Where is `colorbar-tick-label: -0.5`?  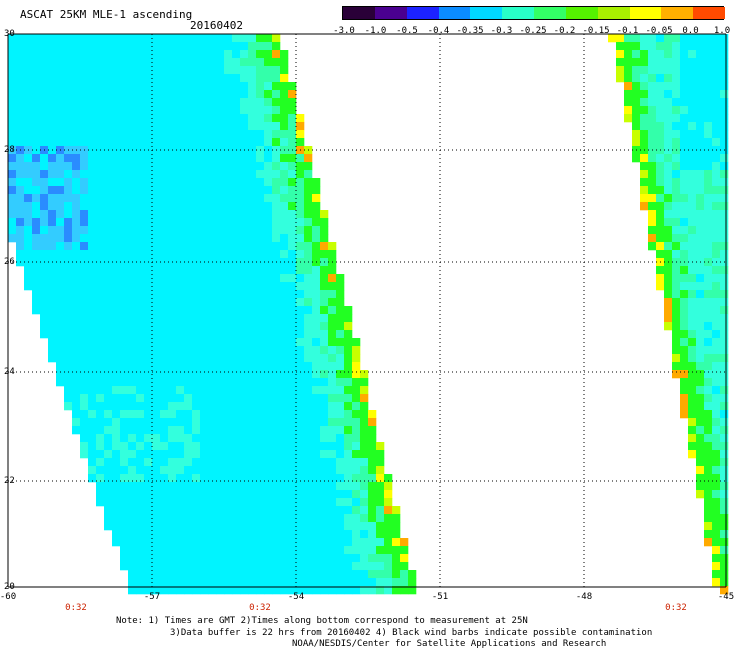 colorbar-tick-label: -0.5 is located at coordinates (407, 31).